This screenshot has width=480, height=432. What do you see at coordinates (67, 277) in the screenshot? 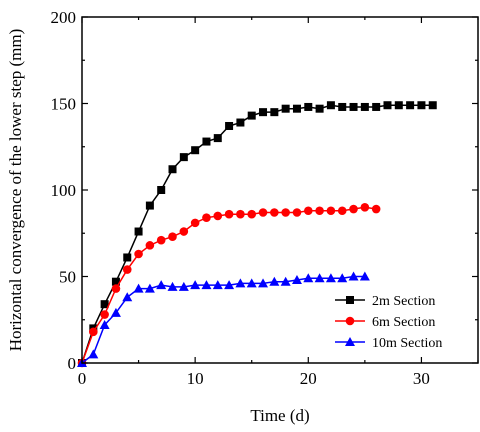
I see `y-tick-label: 50` at bounding box center [67, 277].